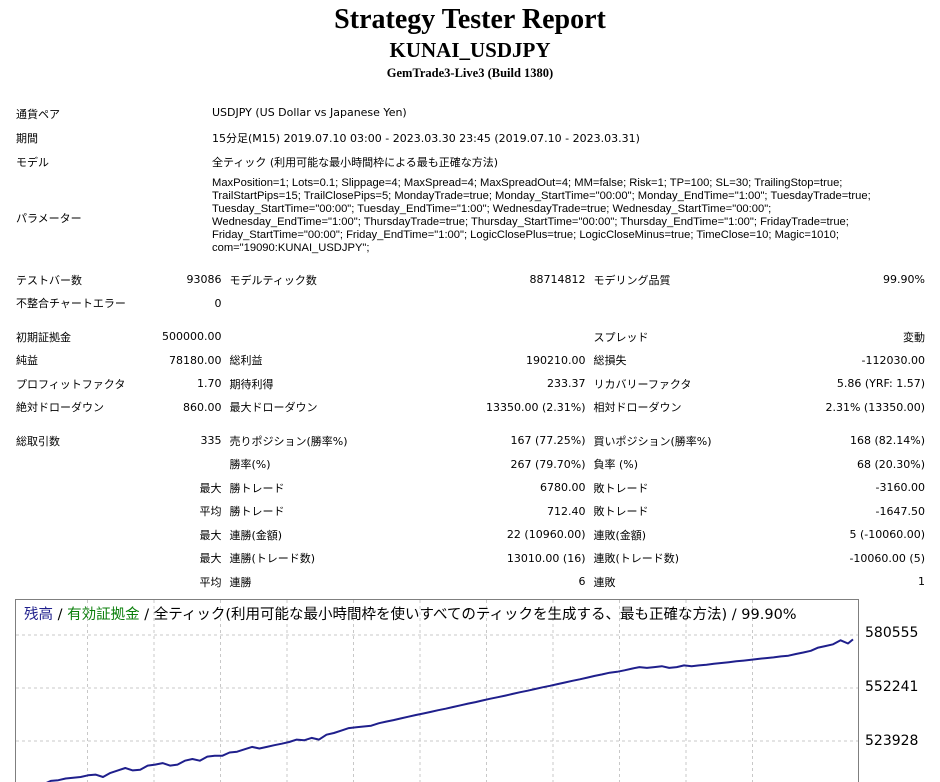  Describe the element at coordinates (302, 559) in the screenshot. I see `stat-label: 連勝(トレード数)` at that location.